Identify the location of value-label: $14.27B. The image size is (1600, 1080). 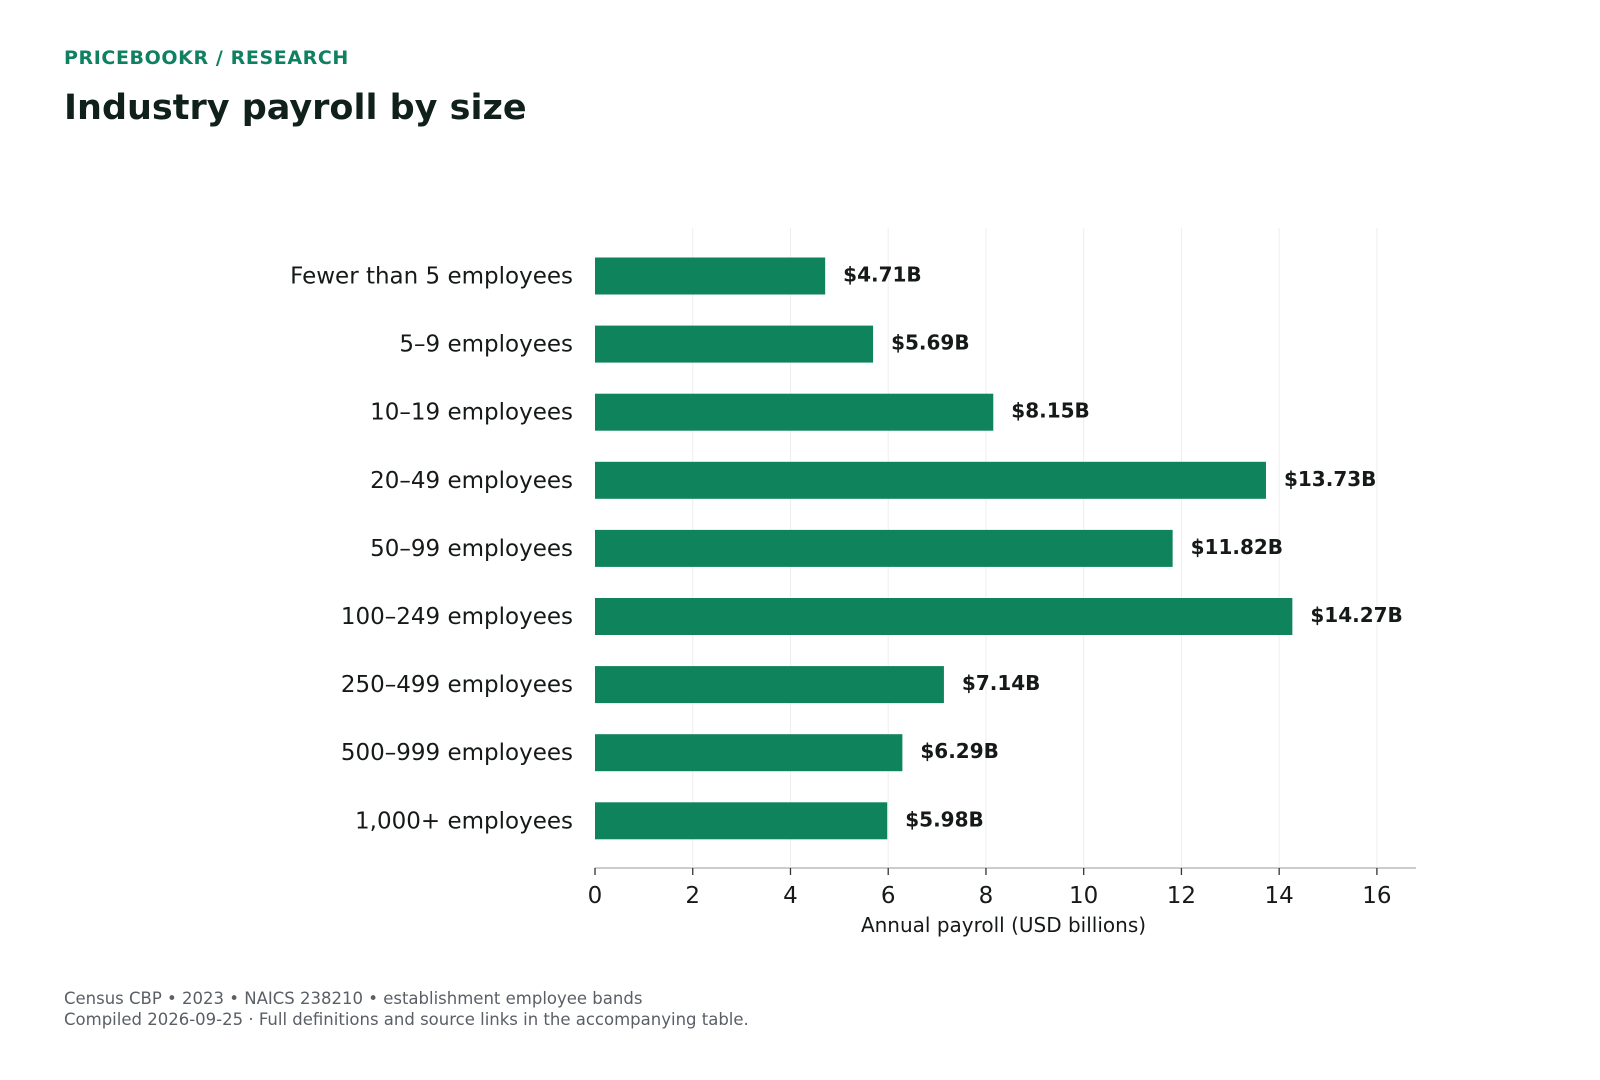
(1356, 615).